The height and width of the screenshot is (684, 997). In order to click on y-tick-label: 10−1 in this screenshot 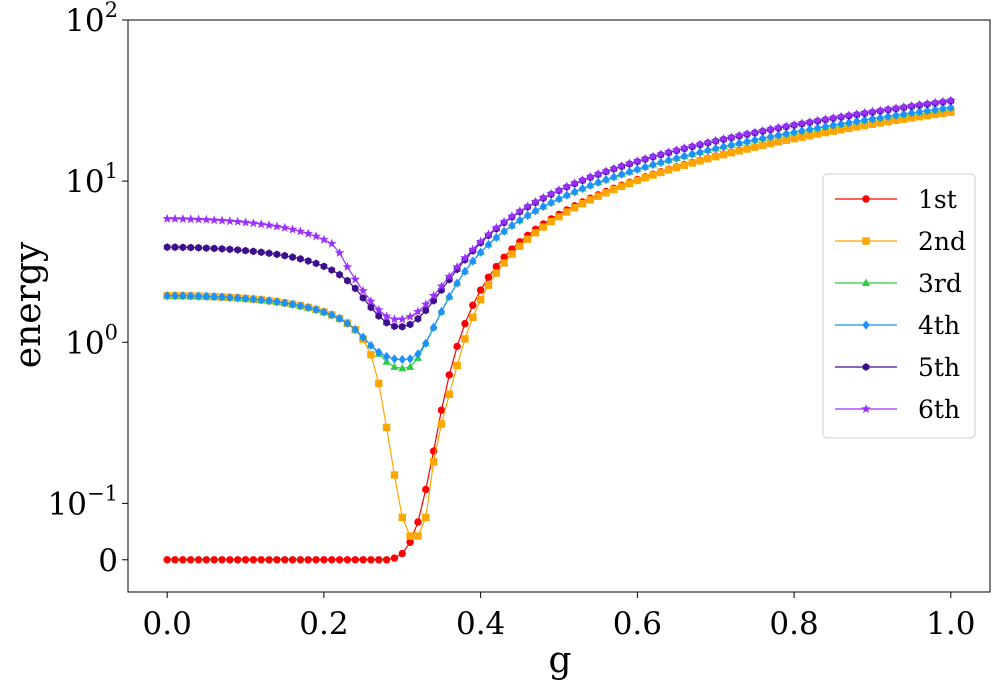, I will do `click(83, 501)`.